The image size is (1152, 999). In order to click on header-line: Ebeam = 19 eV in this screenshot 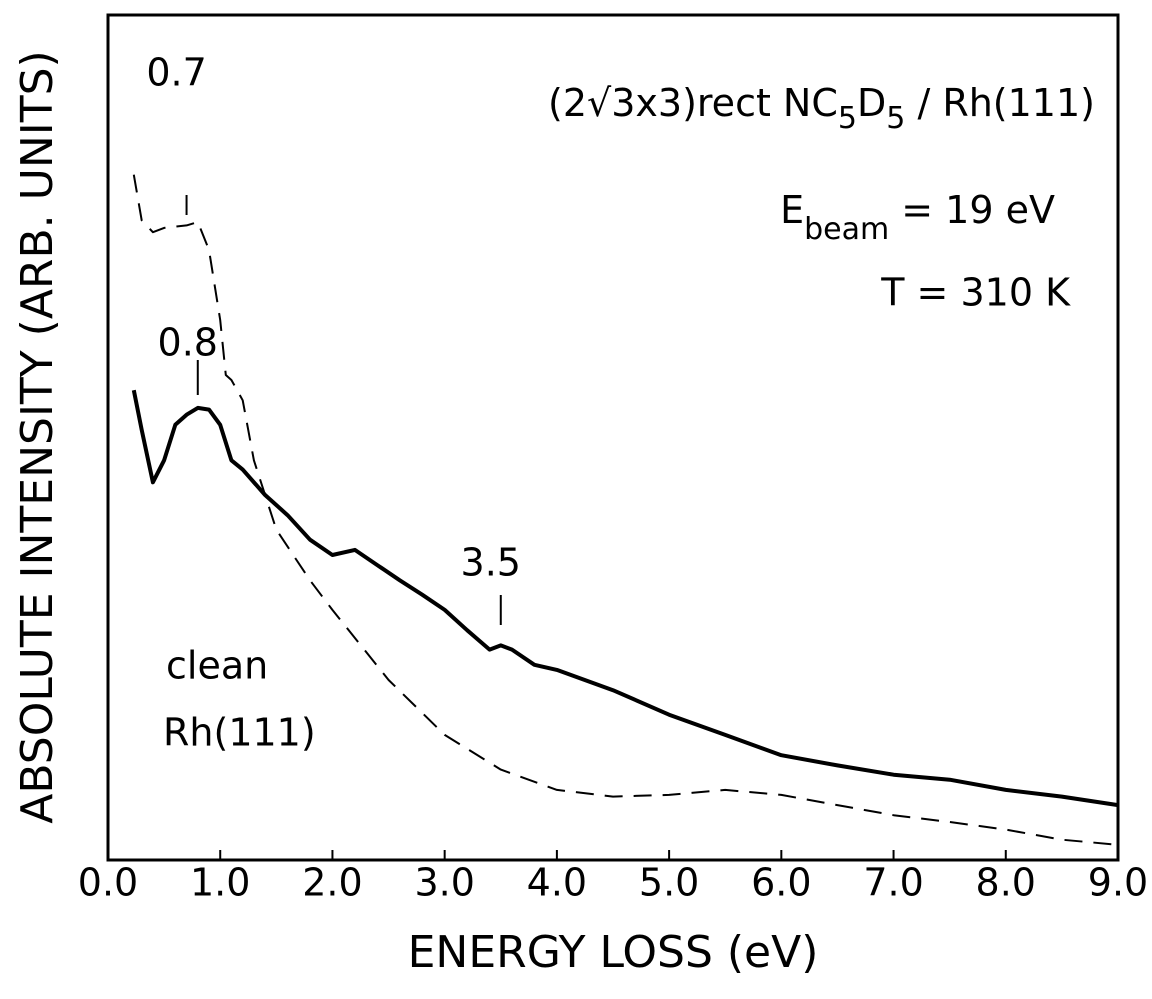, I will do `click(917, 217)`.